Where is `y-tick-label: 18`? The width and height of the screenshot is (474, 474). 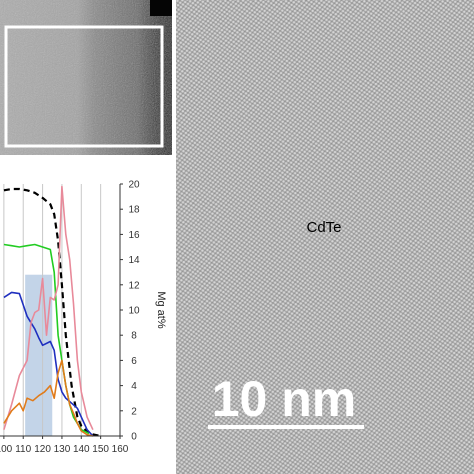
y-tick-label: 18 is located at coordinates (134, 210).